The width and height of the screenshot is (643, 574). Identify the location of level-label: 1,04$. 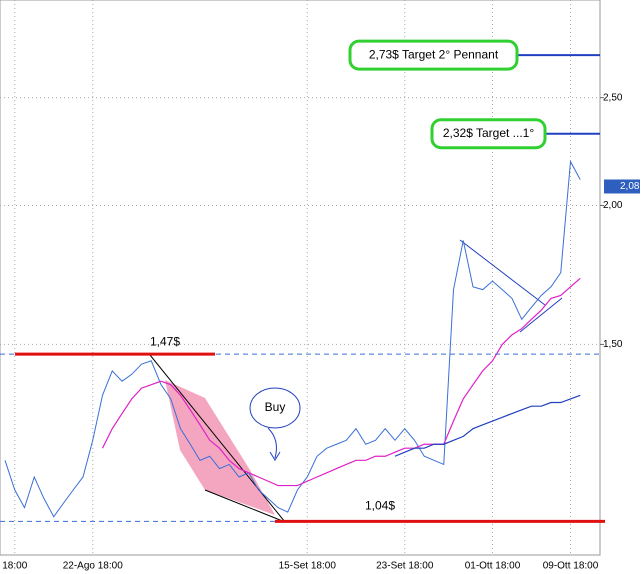
(380, 506).